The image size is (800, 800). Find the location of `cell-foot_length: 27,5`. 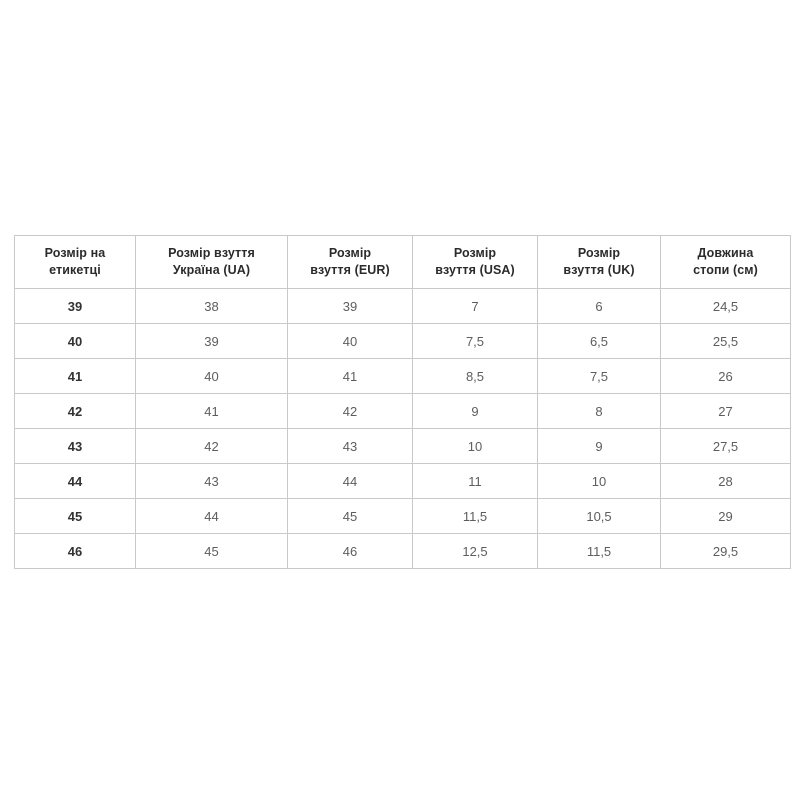

cell-foot_length: 27,5 is located at coordinates (725, 446).